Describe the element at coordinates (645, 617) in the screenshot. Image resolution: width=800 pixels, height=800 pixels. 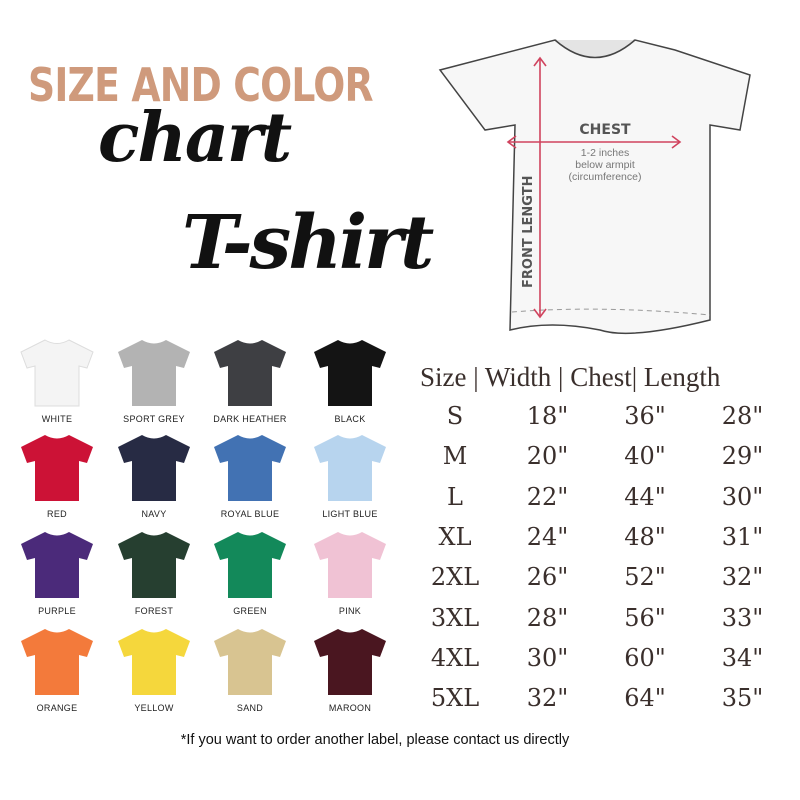
I see `size-cell: 56"` at that location.